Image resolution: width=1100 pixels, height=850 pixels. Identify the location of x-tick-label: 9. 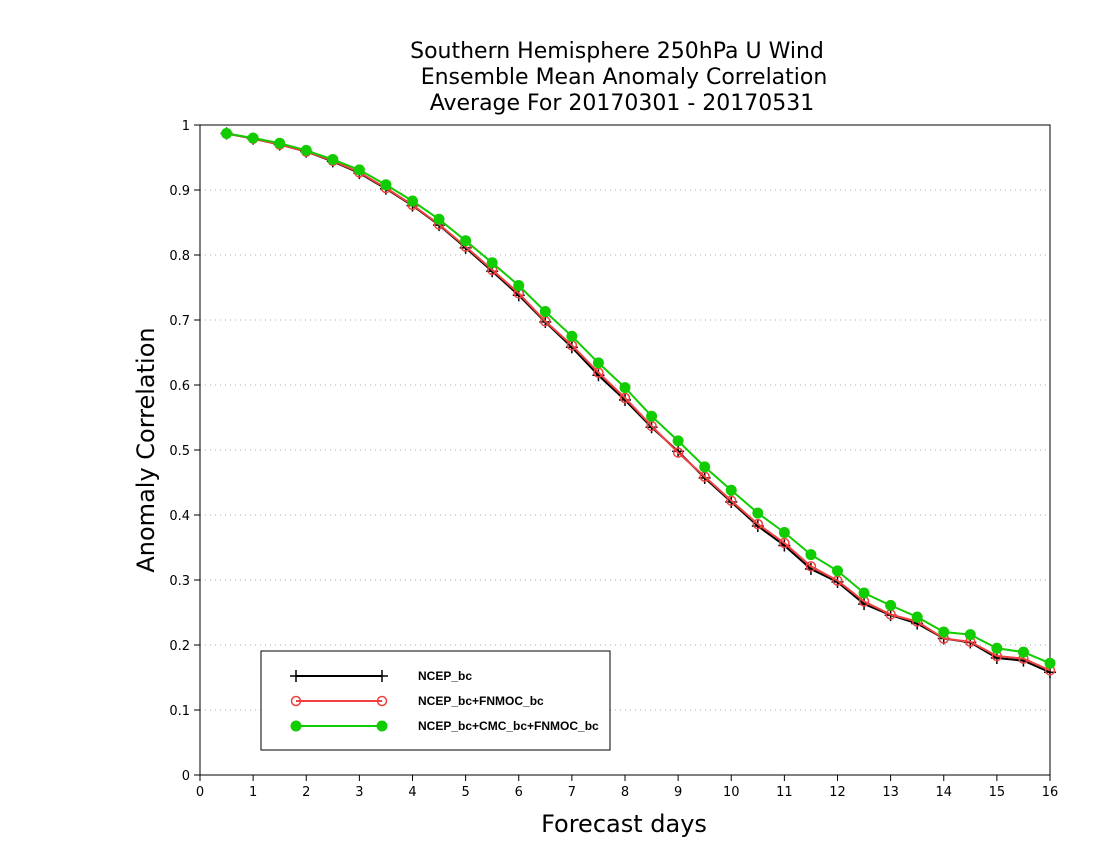
(678, 792).